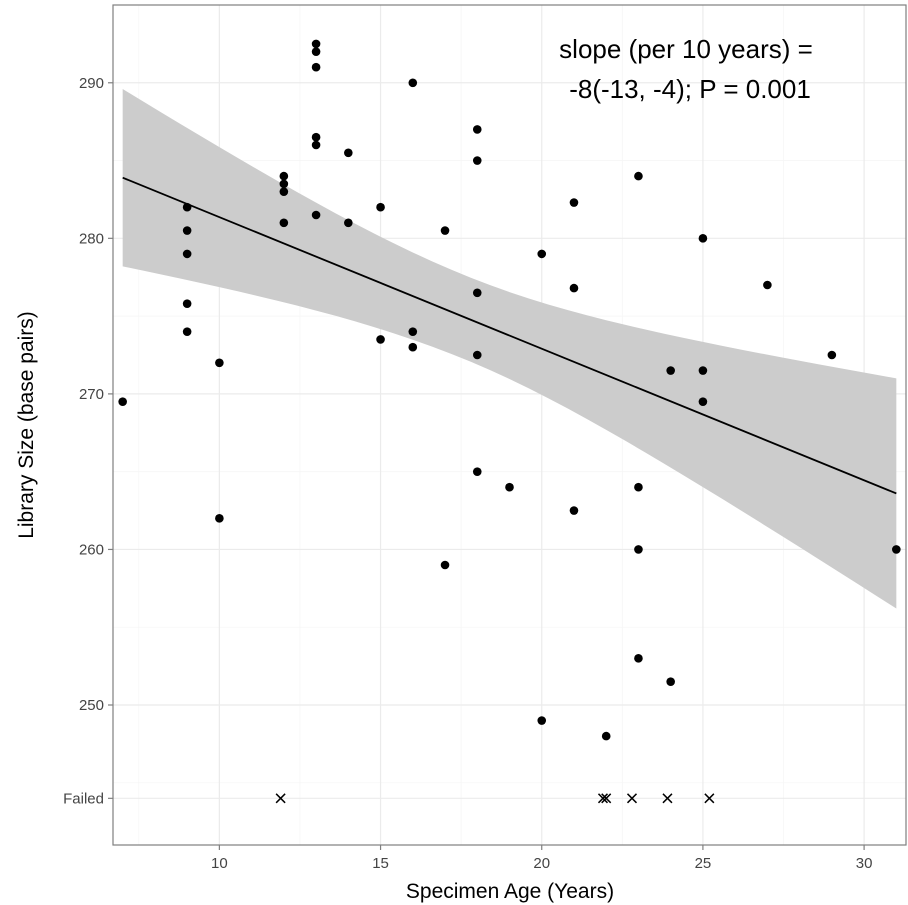 Image resolution: width=908 pixels, height=905 pixels. I want to click on y-tick-label: 270, so click(91, 394).